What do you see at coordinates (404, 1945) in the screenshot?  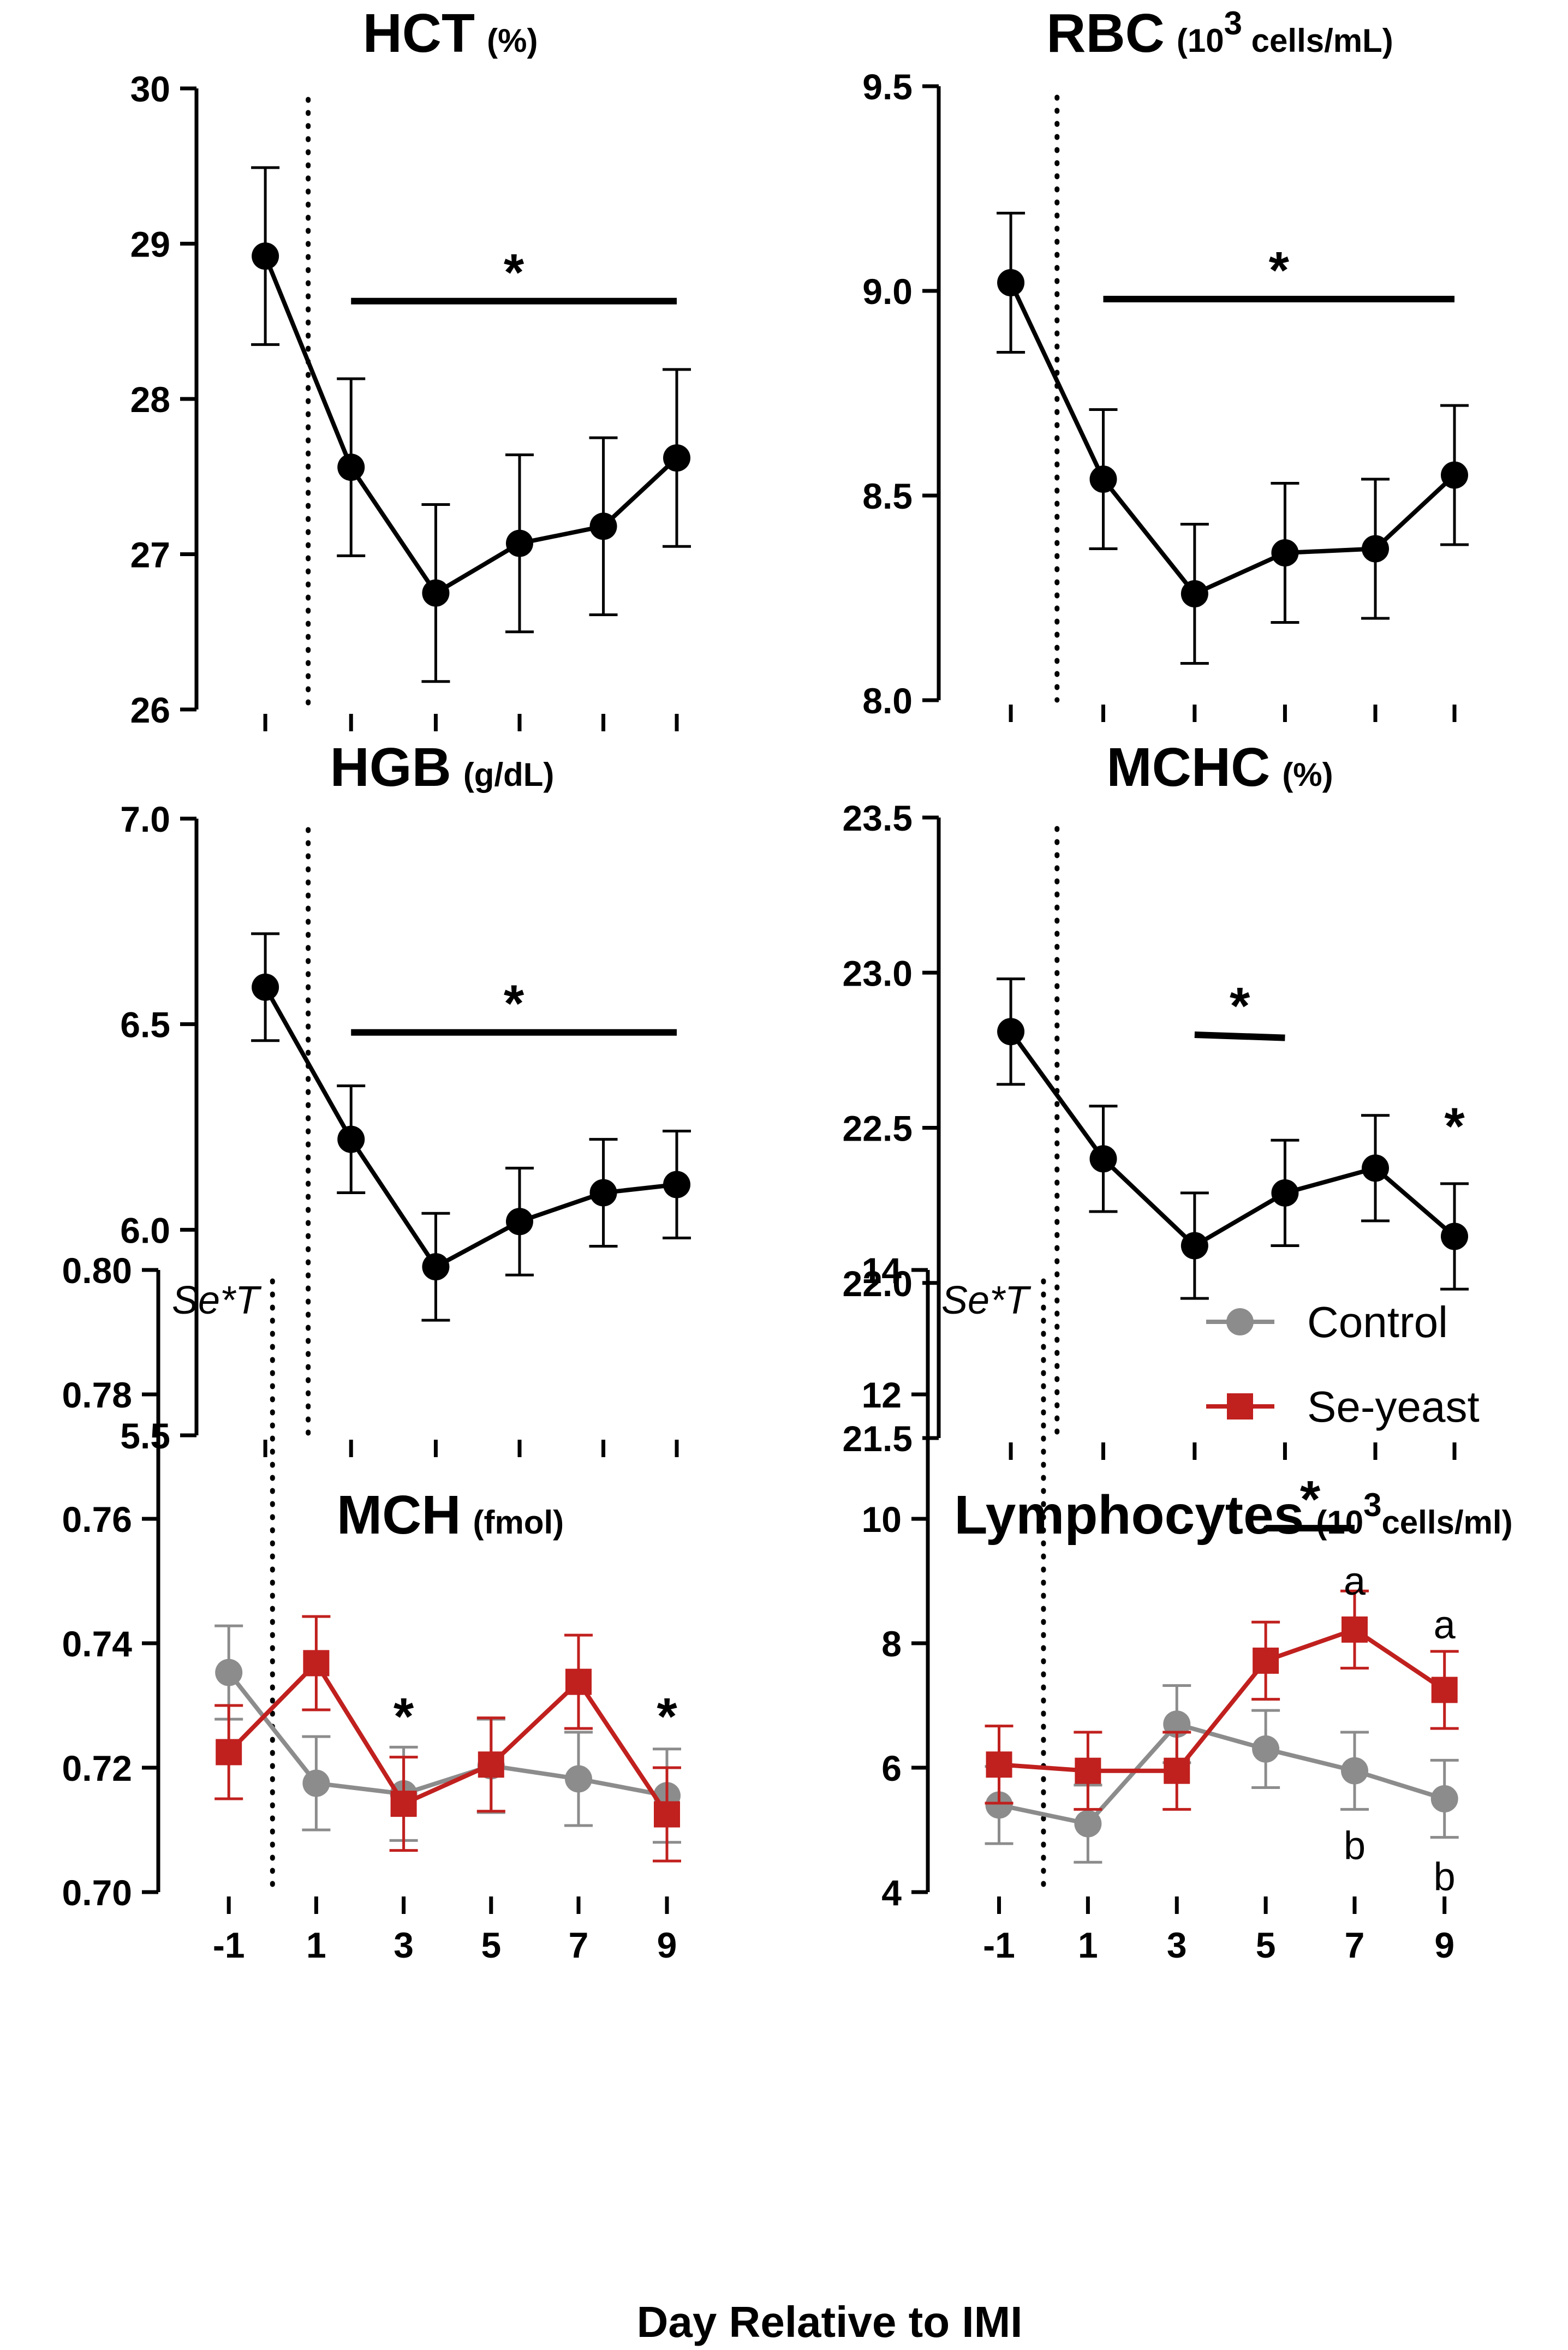 I see `x-tick-label: 3` at bounding box center [404, 1945].